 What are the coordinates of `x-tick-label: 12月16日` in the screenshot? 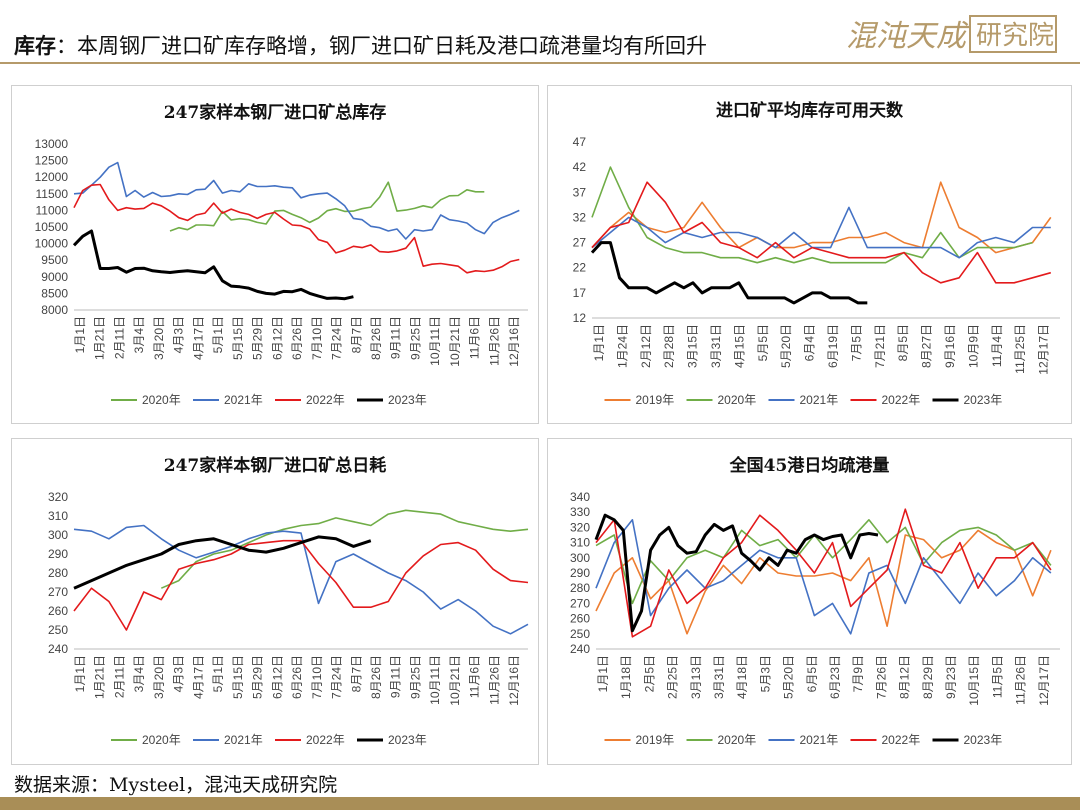 It's located at (514, 680).